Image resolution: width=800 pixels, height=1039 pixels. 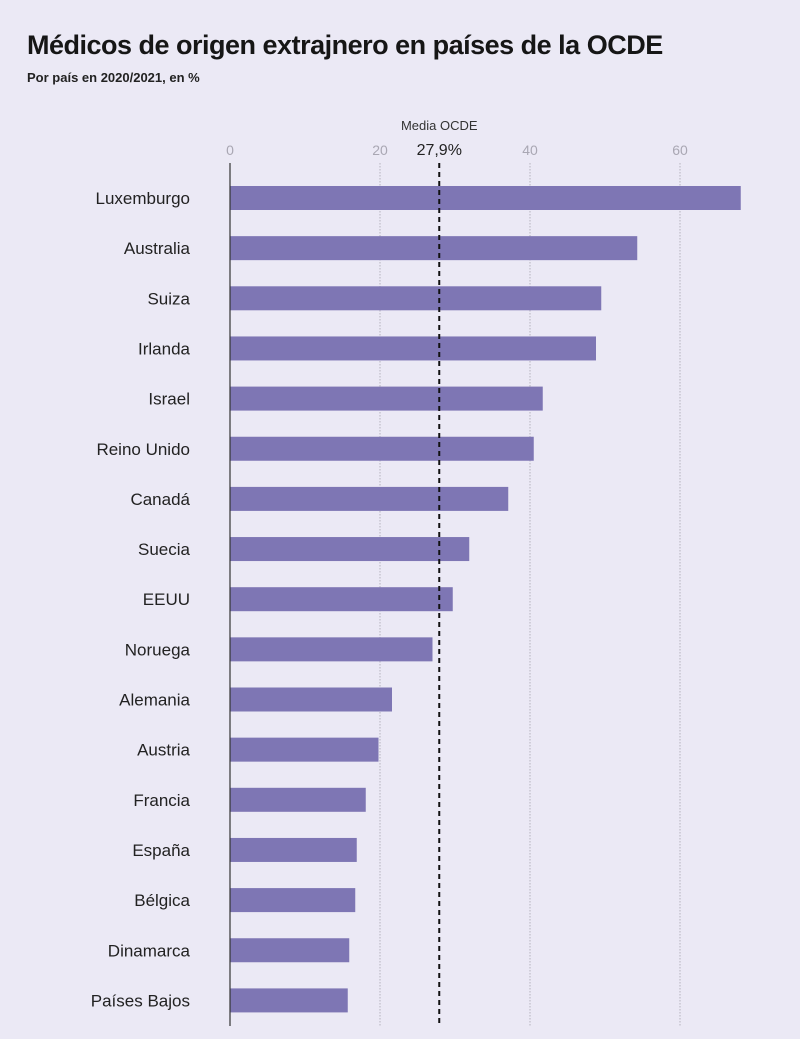 What do you see at coordinates (439, 150) in the screenshot?
I see `mean-value-label: 27,9%` at bounding box center [439, 150].